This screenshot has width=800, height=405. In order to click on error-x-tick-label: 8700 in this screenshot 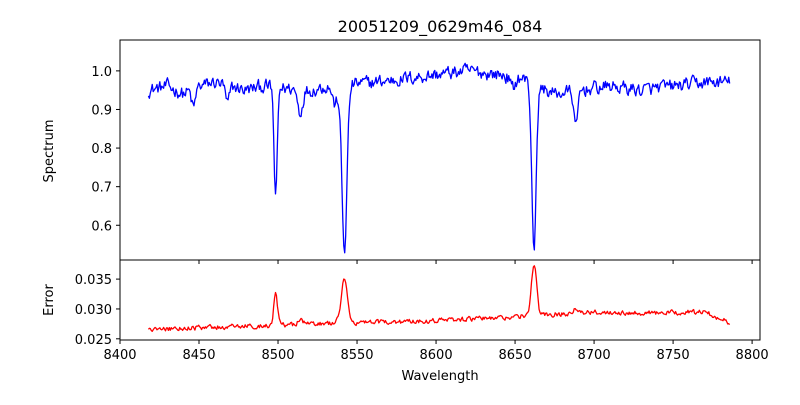, I will do `click(594, 355)`.